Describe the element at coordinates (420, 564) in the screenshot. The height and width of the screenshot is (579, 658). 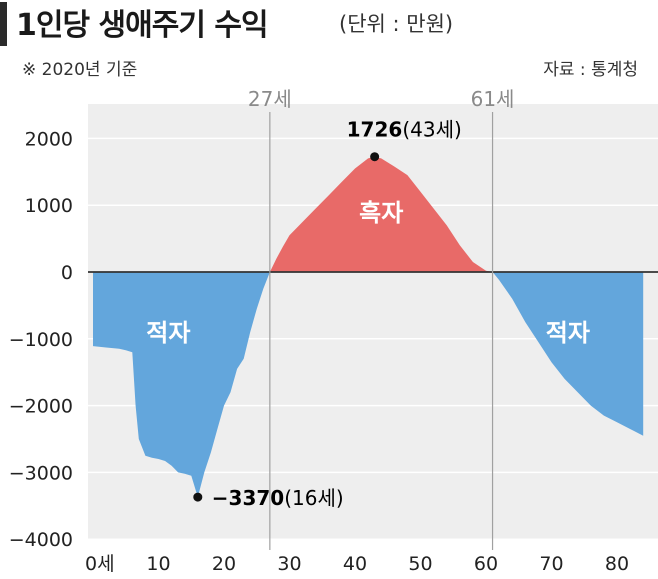
I see `x-tick-label: 50` at that location.